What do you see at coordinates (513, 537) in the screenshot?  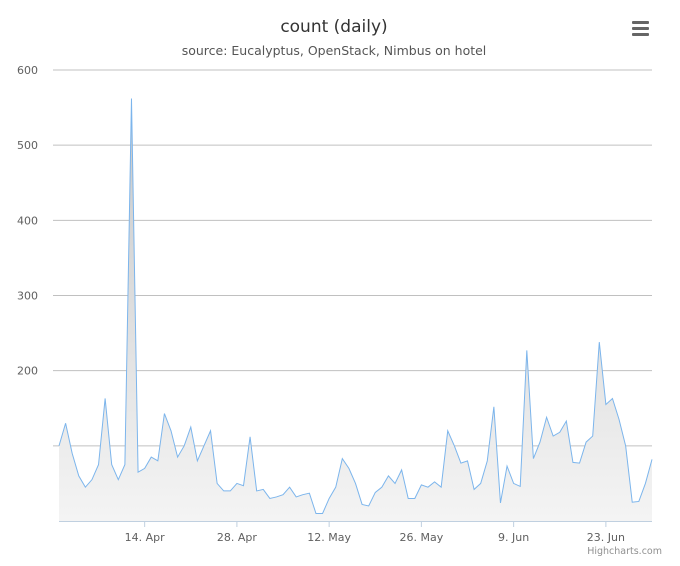 I see `x-tick-label: 9. Jun` at bounding box center [513, 537].